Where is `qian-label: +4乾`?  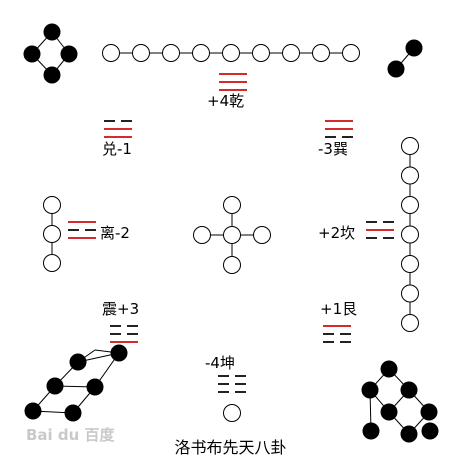 qian-label: +4乾 is located at coordinates (226, 101).